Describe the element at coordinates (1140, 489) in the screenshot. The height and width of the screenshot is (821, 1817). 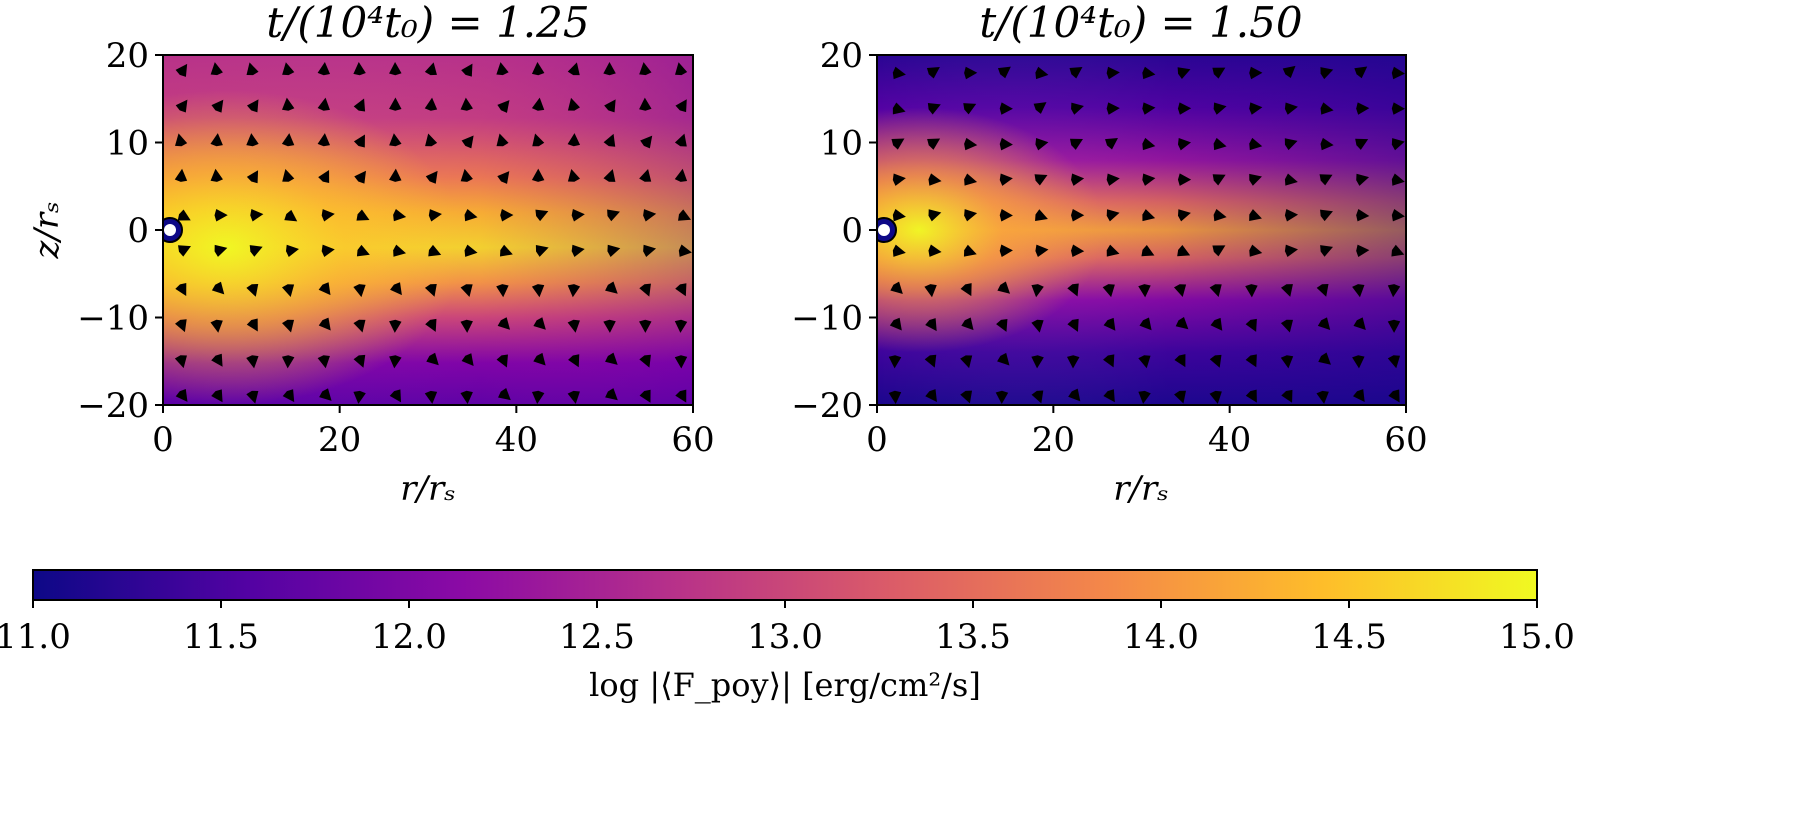
I see `x-axis-label-2: r/rₛ` at that location.